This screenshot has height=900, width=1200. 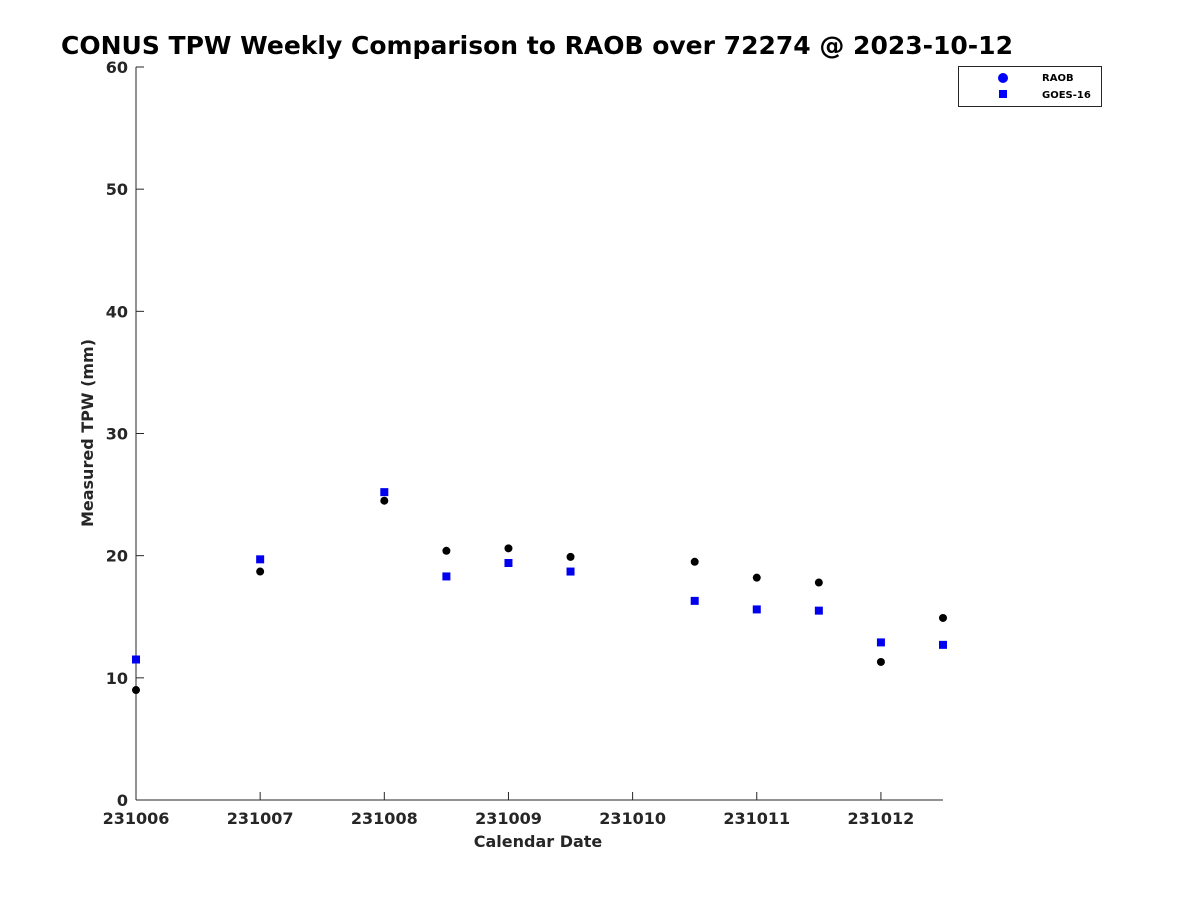 I want to click on y-tick-label: 50, so click(x=117, y=189).